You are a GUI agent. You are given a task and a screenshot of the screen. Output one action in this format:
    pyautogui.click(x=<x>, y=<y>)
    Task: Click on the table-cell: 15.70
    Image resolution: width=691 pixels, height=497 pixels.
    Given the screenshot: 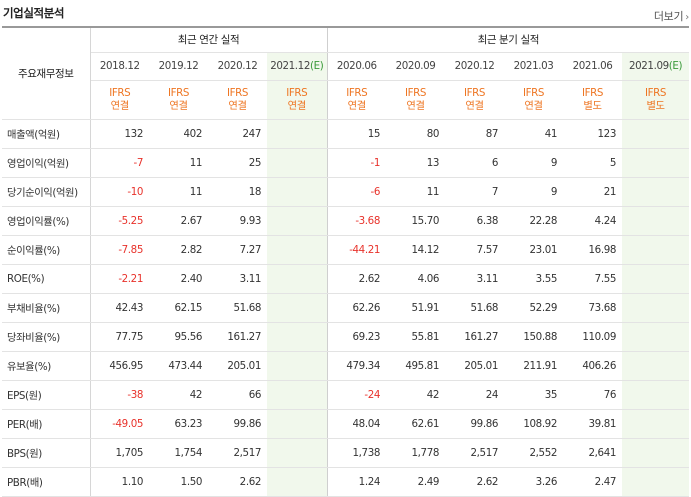 What is the action you would take?
    pyautogui.click(x=415, y=221)
    